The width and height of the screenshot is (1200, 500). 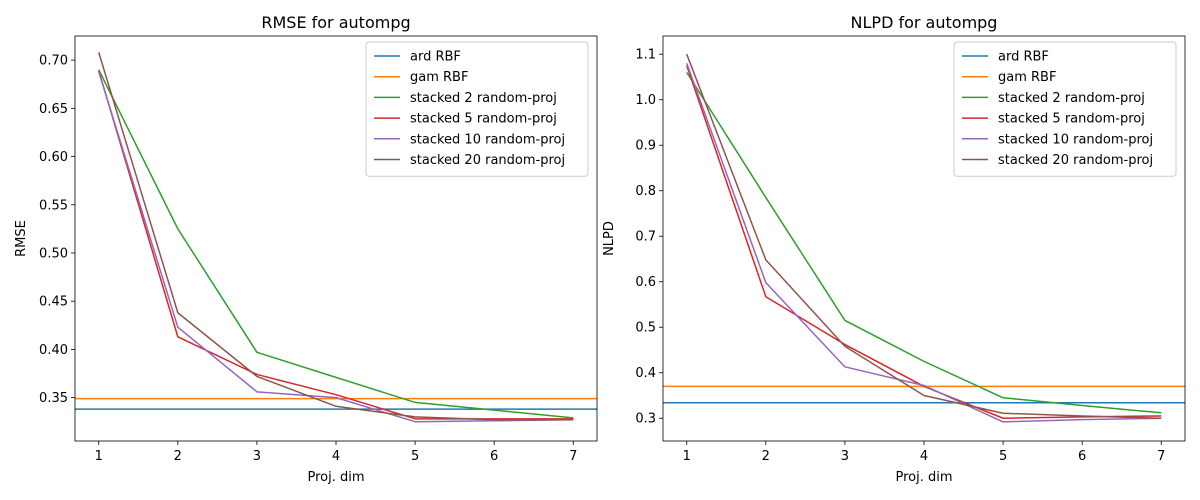 I want to click on y-tick-label: 0.70, so click(x=53, y=61).